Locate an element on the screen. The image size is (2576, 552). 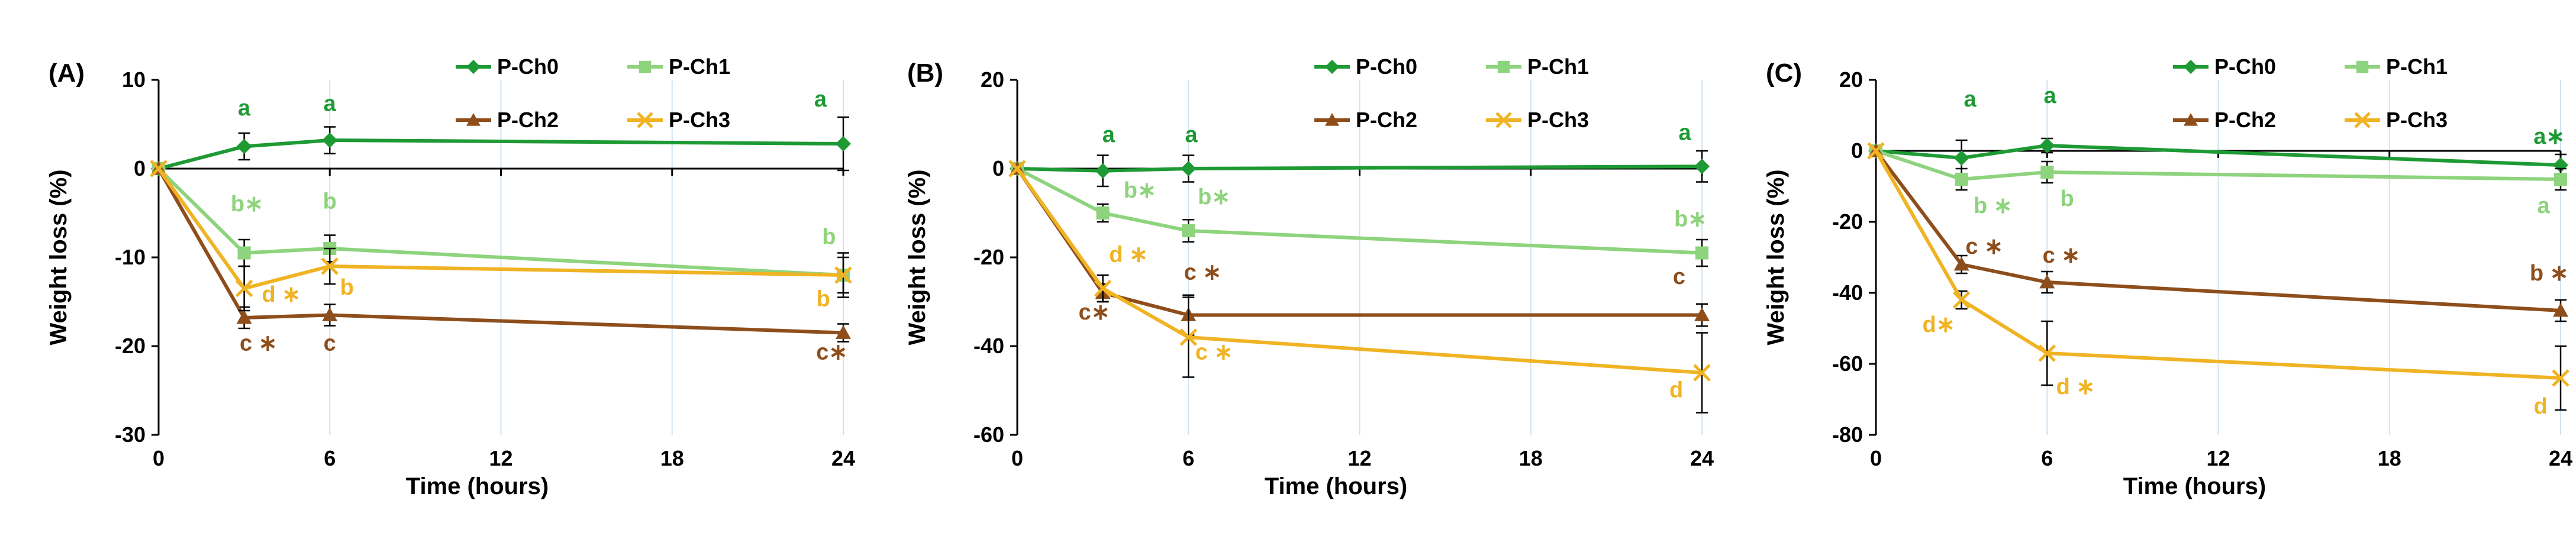
significance-label: a∗ is located at coordinates (2549, 136).